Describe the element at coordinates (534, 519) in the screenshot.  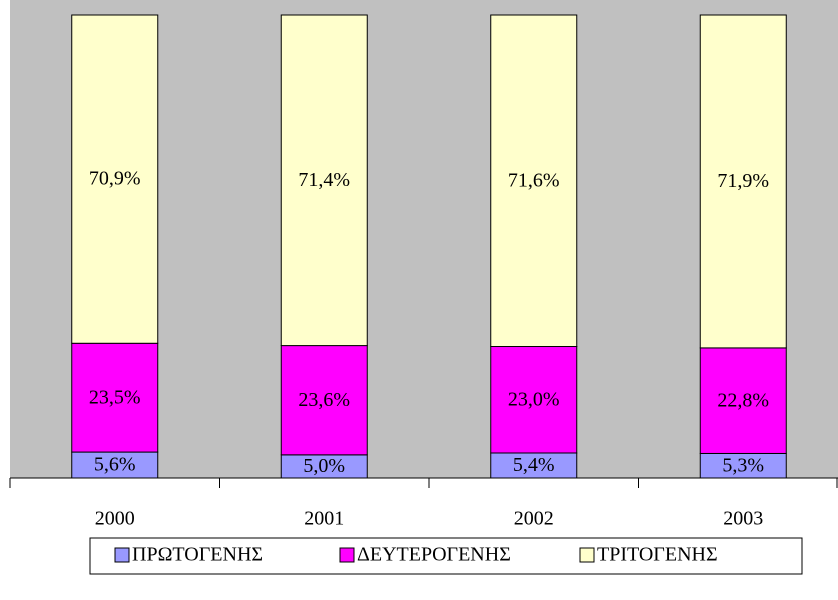
I see `x-tick-label: 2002` at that location.